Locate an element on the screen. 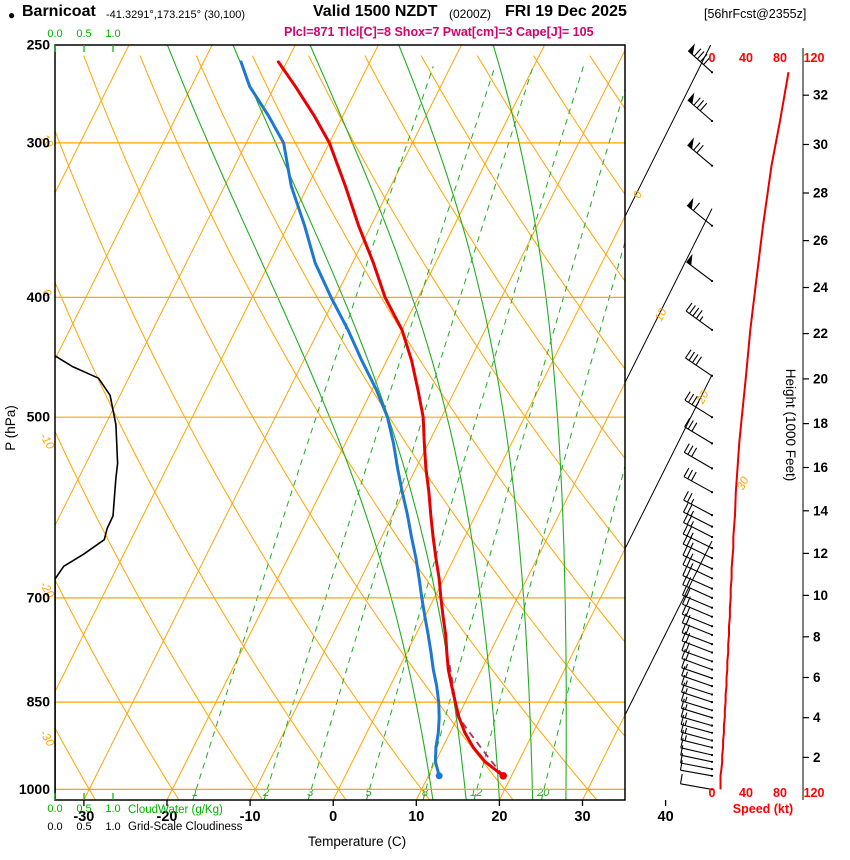 The image size is (850, 860). station-name: Barnicoat is located at coordinates (59, 11).